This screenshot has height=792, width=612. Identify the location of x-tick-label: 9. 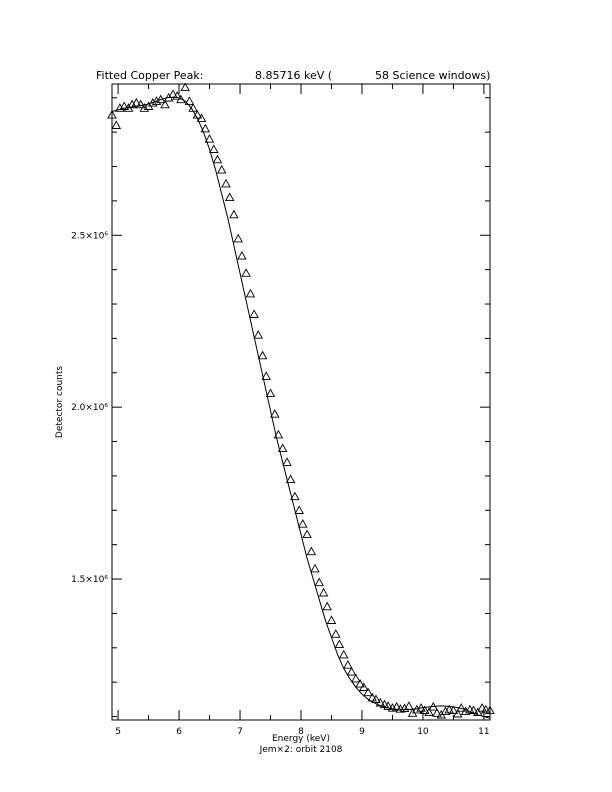
(362, 732).